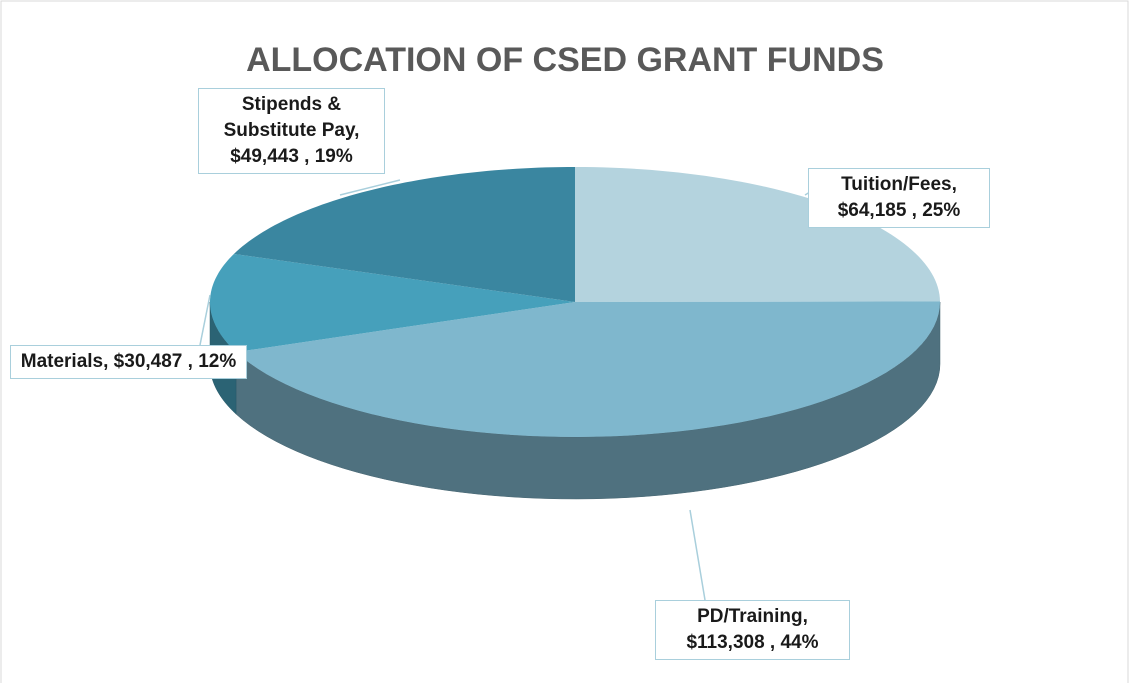  Describe the element at coordinates (128, 362) in the screenshot. I see `data-label: Materials, $30,487 , 12%` at that location.